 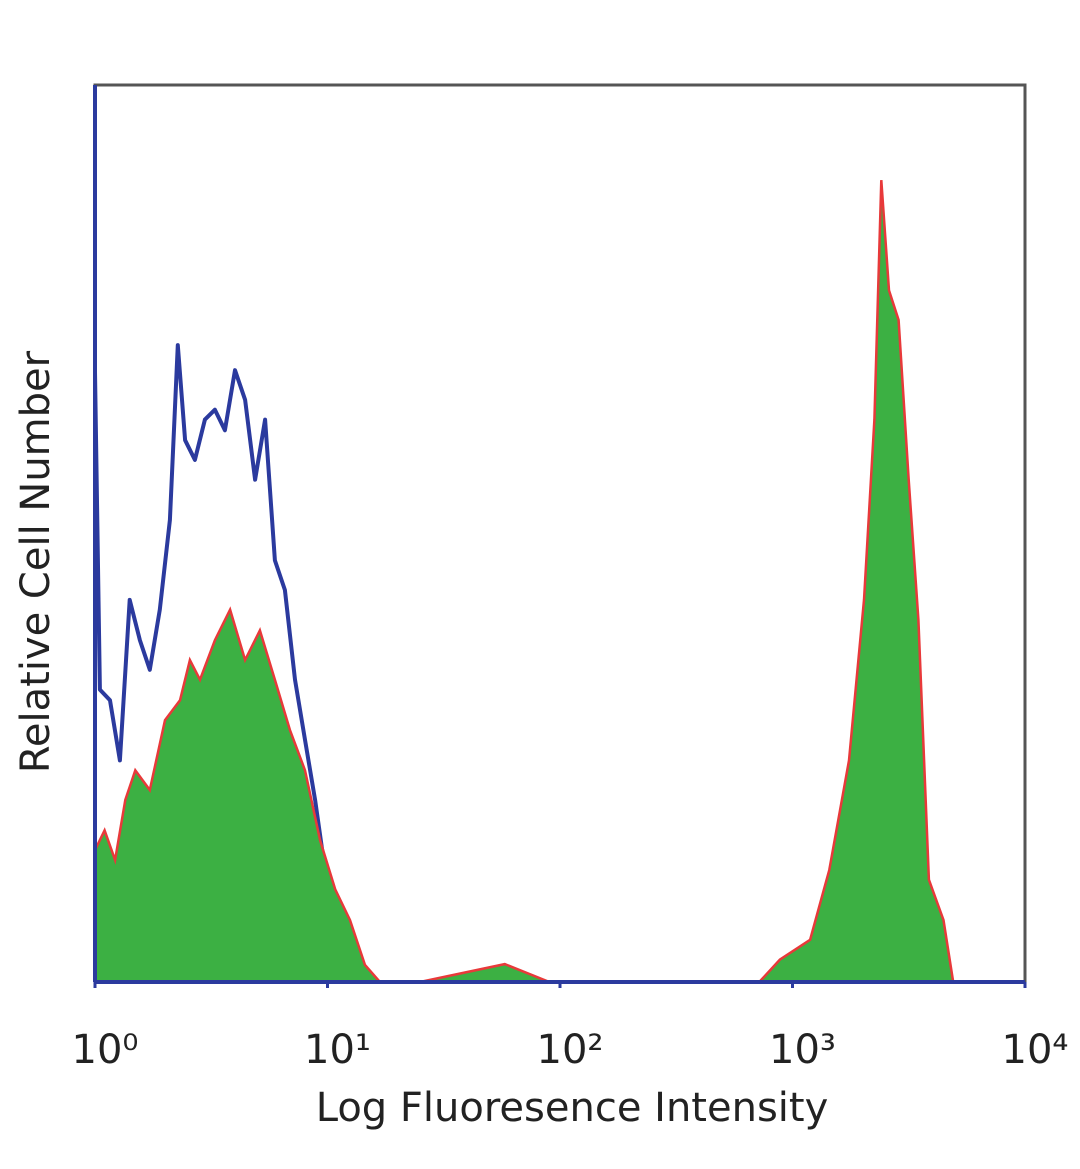 I want to click on x-tick-label: 10², so click(x=570, y=1050).